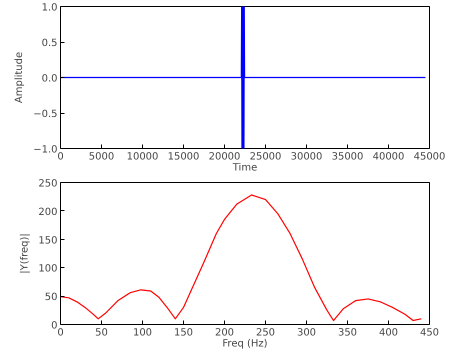 This screenshot has width=474, height=353. Describe the element at coordinates (48, 184) in the screenshot. I see `y-tick-label: 250` at that location.